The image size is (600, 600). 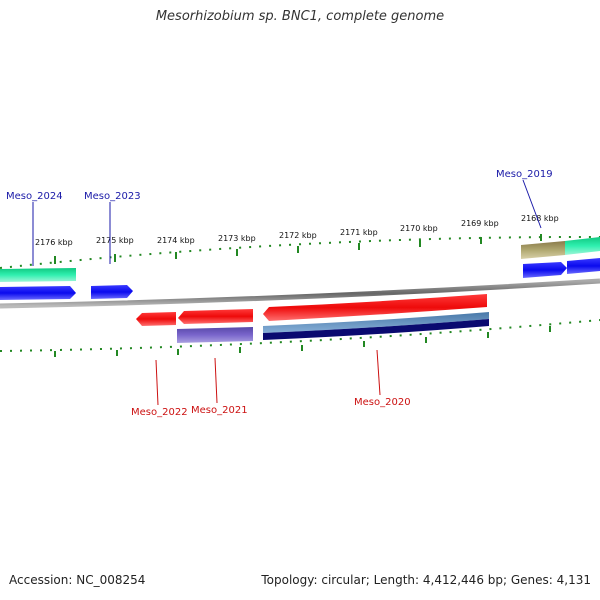 I want to click on tick-label: 2174 kbp, so click(x=176, y=240).